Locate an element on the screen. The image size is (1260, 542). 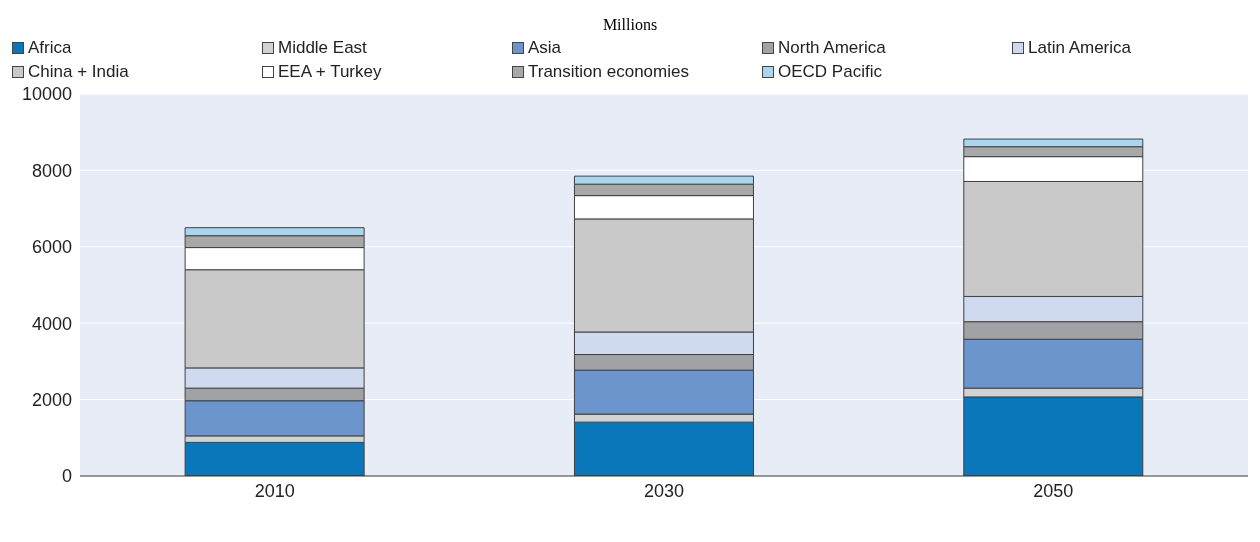
y-tick-label: 8000 is located at coordinates (51, 170).